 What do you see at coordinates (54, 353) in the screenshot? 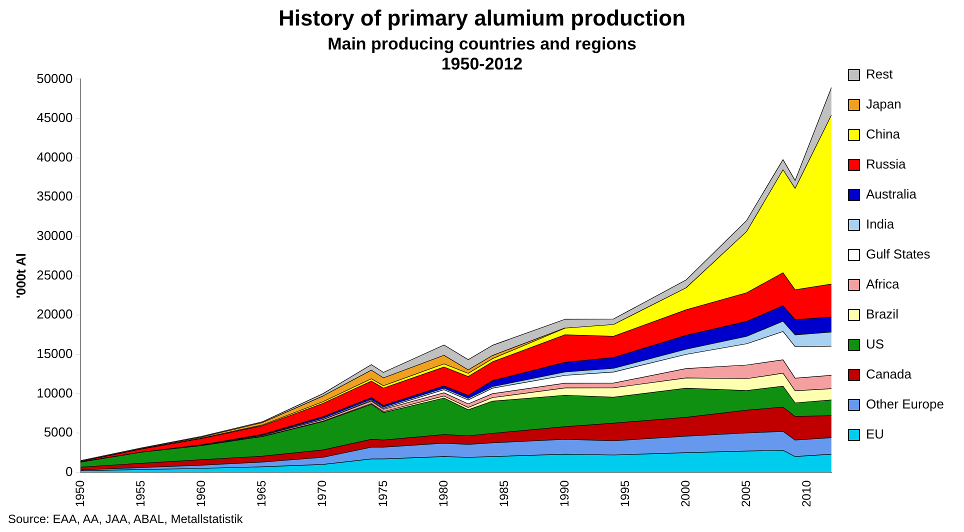
I see `y-tick-label: 15000` at bounding box center [54, 353].